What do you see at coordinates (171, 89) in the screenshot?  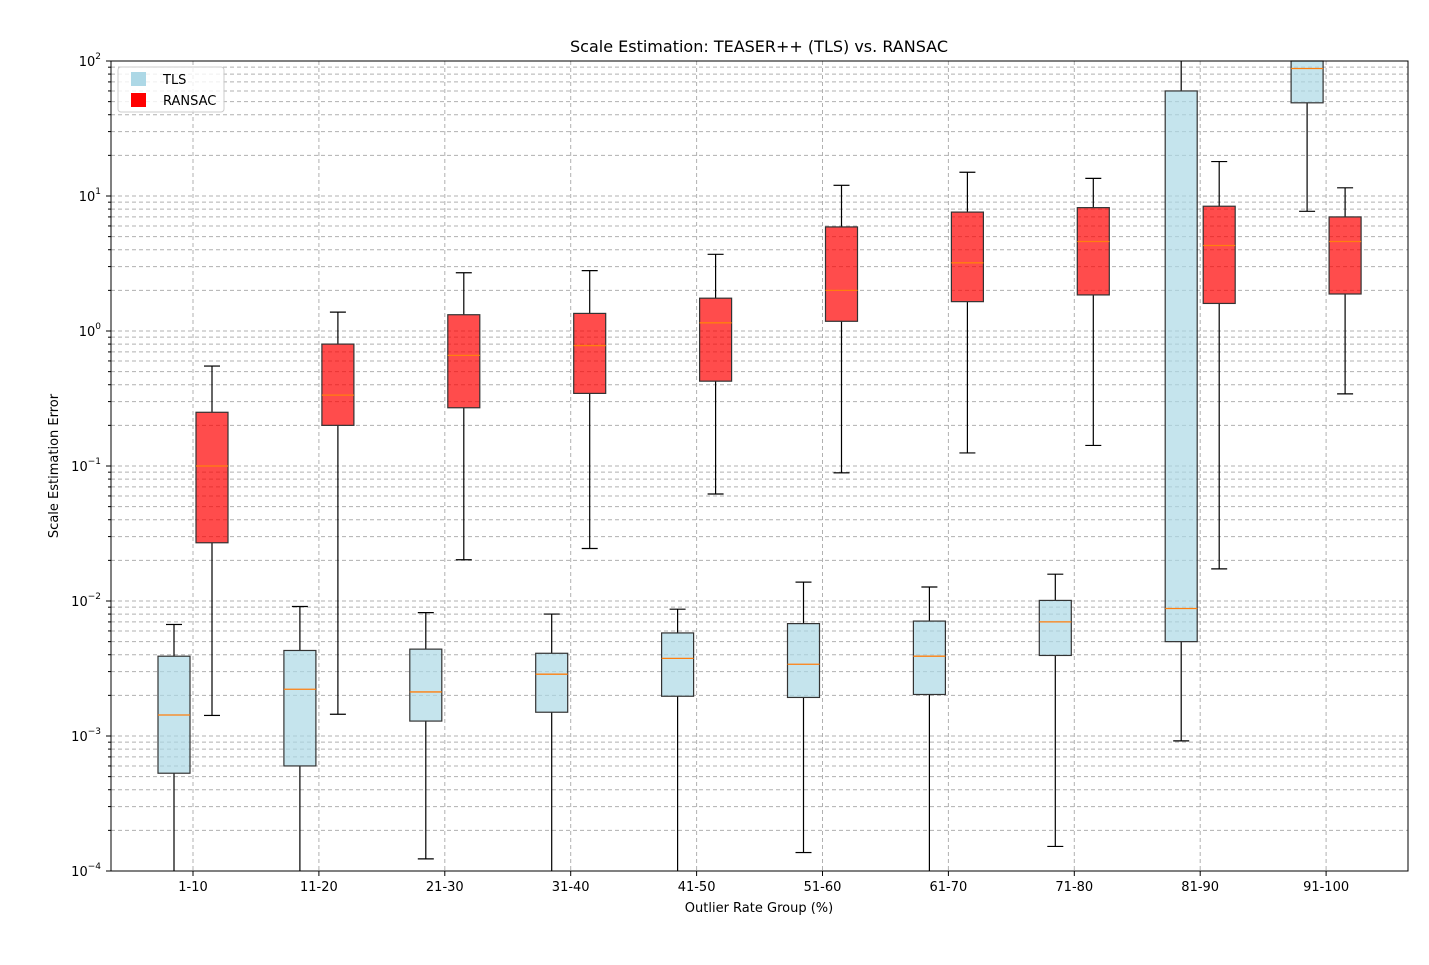 I see `legend: TLS RANSAC` at bounding box center [171, 89].